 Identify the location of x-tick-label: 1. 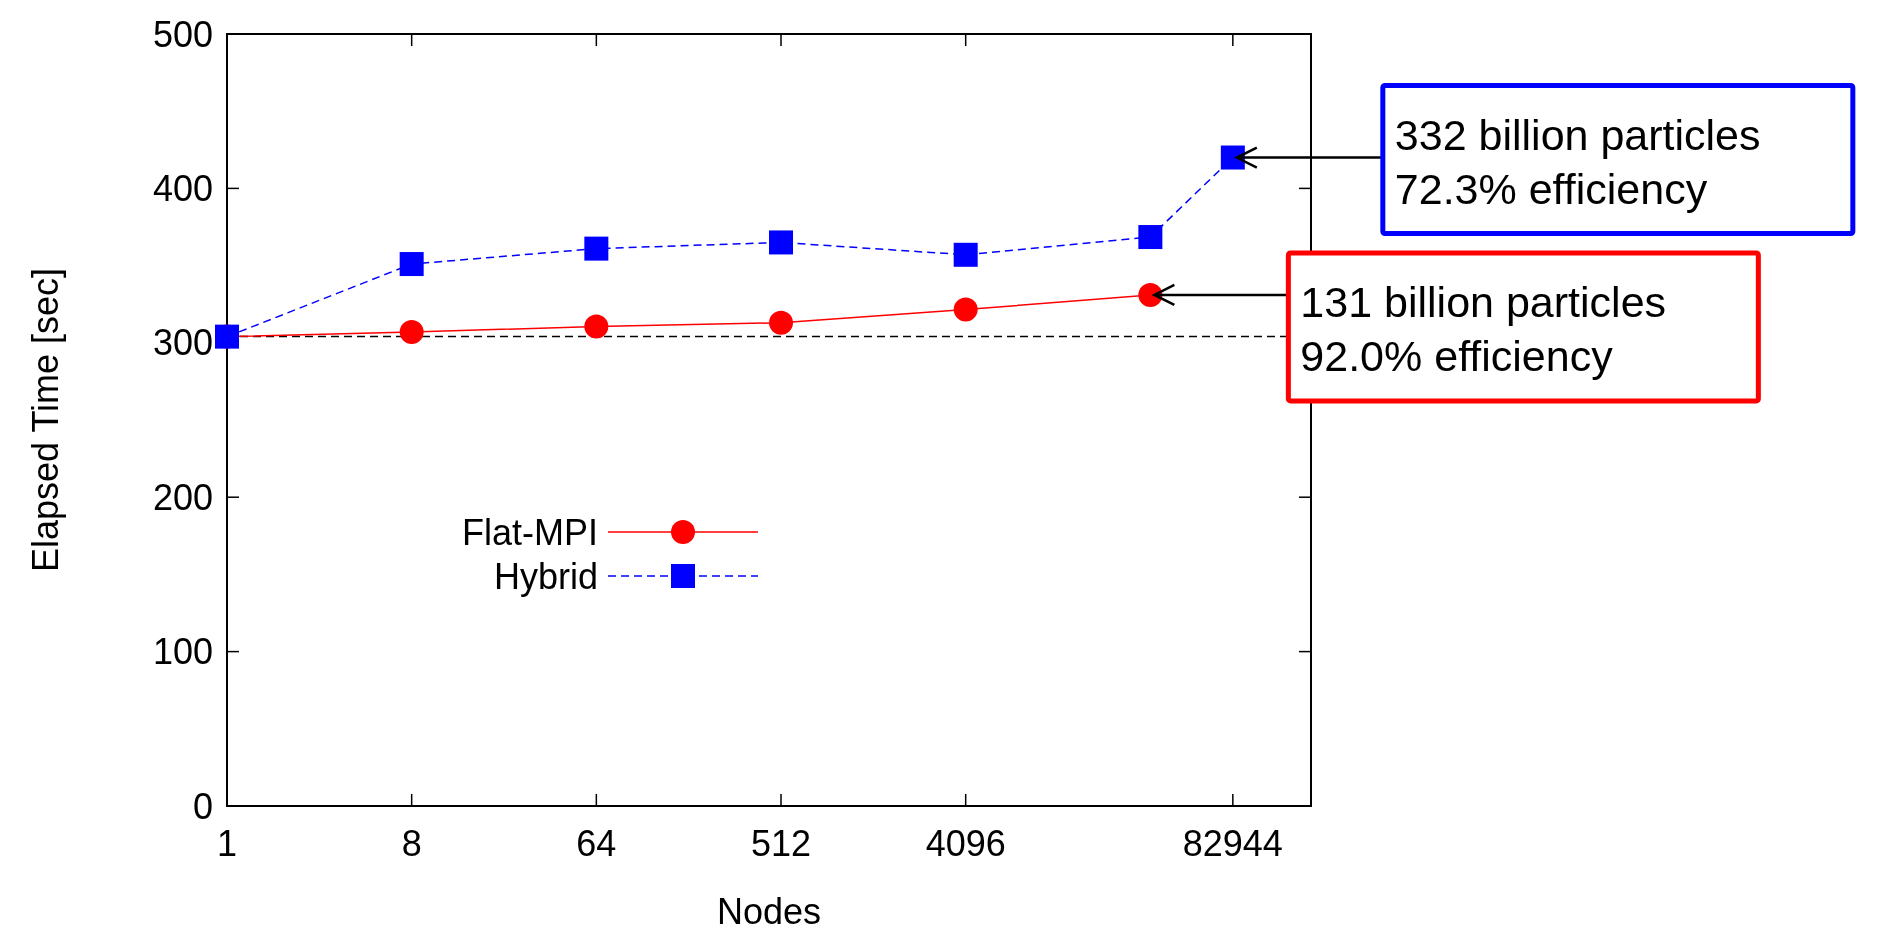
(227, 843).